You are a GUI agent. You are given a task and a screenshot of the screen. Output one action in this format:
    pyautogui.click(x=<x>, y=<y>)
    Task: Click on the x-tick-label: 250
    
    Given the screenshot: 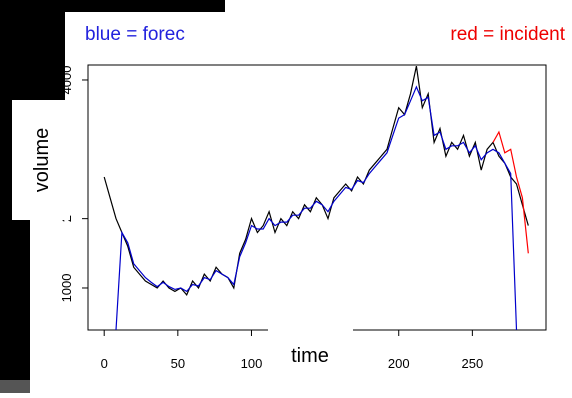 What is the action you would take?
    pyautogui.click(x=473, y=363)
    